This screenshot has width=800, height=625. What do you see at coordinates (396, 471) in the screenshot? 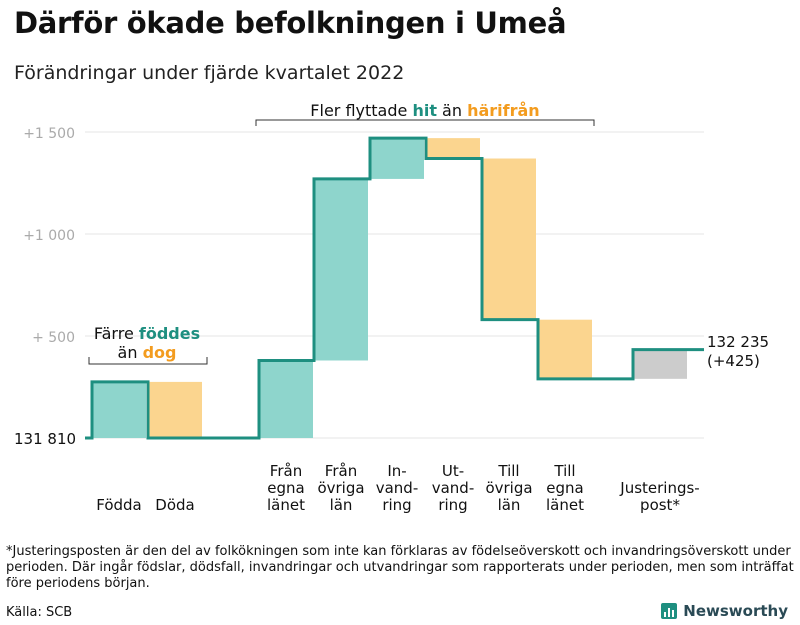
I see `x-label: In-` at bounding box center [396, 471].